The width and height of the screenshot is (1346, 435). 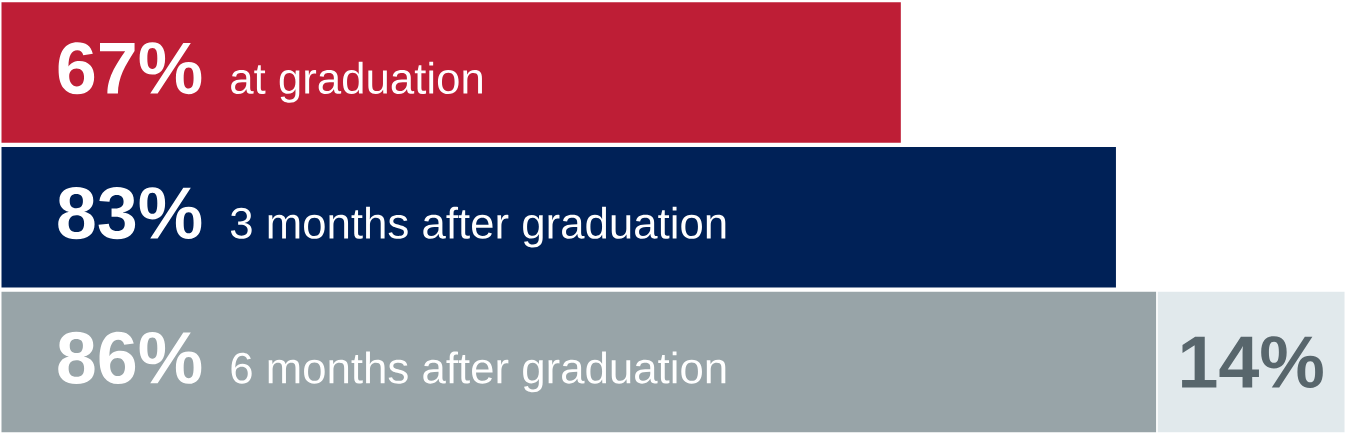 What do you see at coordinates (130, 213) in the screenshot?
I see `data-label: 83%` at bounding box center [130, 213].